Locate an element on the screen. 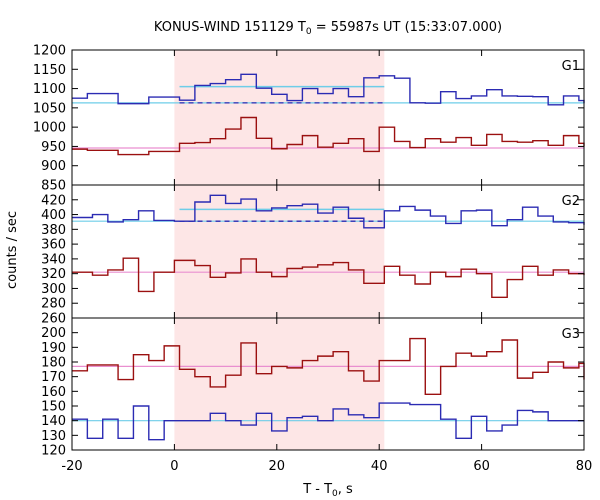  y-tick-label: 280 is located at coordinates (53, 304).